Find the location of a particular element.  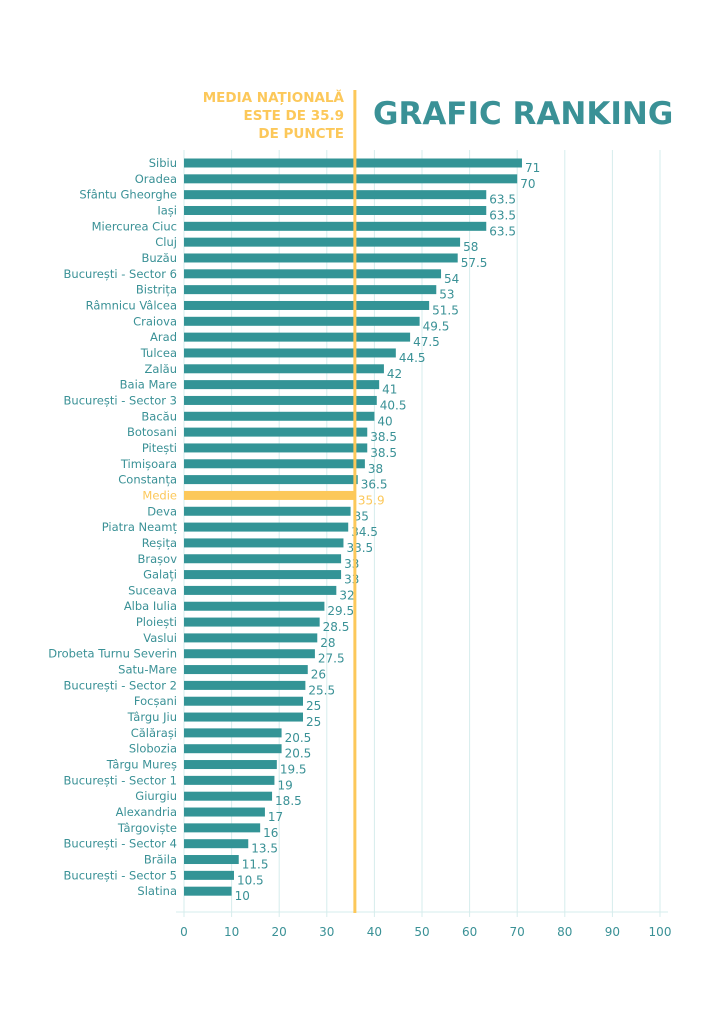

category-label: Vaslui is located at coordinates (160, 638).